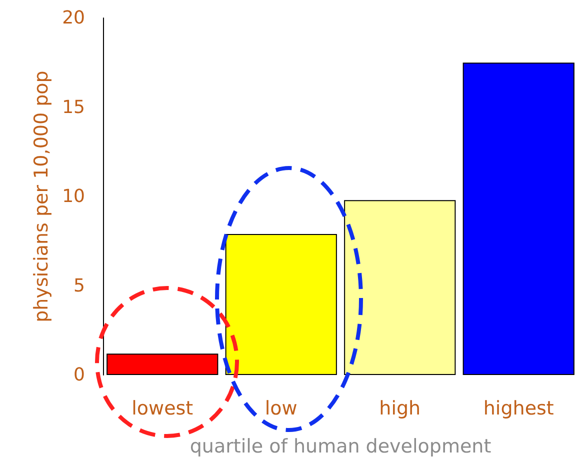 The width and height of the screenshot is (580, 474). What do you see at coordinates (79, 285) in the screenshot?
I see `y-tick-label: 5` at bounding box center [79, 285].